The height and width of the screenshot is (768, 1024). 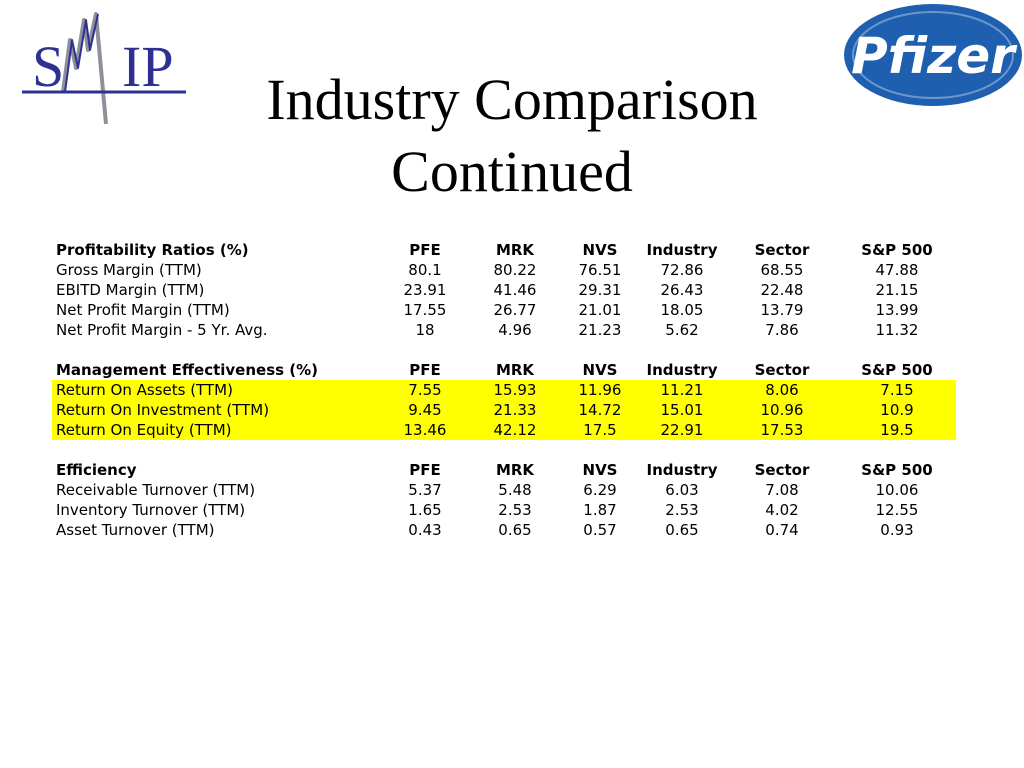 I want to click on row-label: EBITD Margin (TTM), so click(x=130, y=290).